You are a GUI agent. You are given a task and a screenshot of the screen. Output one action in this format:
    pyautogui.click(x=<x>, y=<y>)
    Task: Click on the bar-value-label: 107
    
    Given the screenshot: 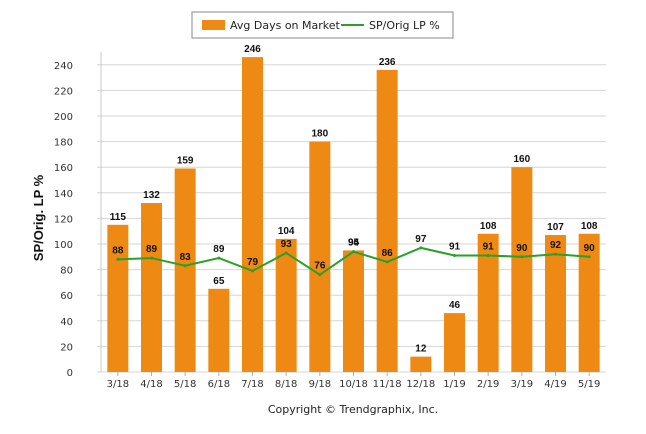 What is the action you would take?
    pyautogui.click(x=555, y=227)
    